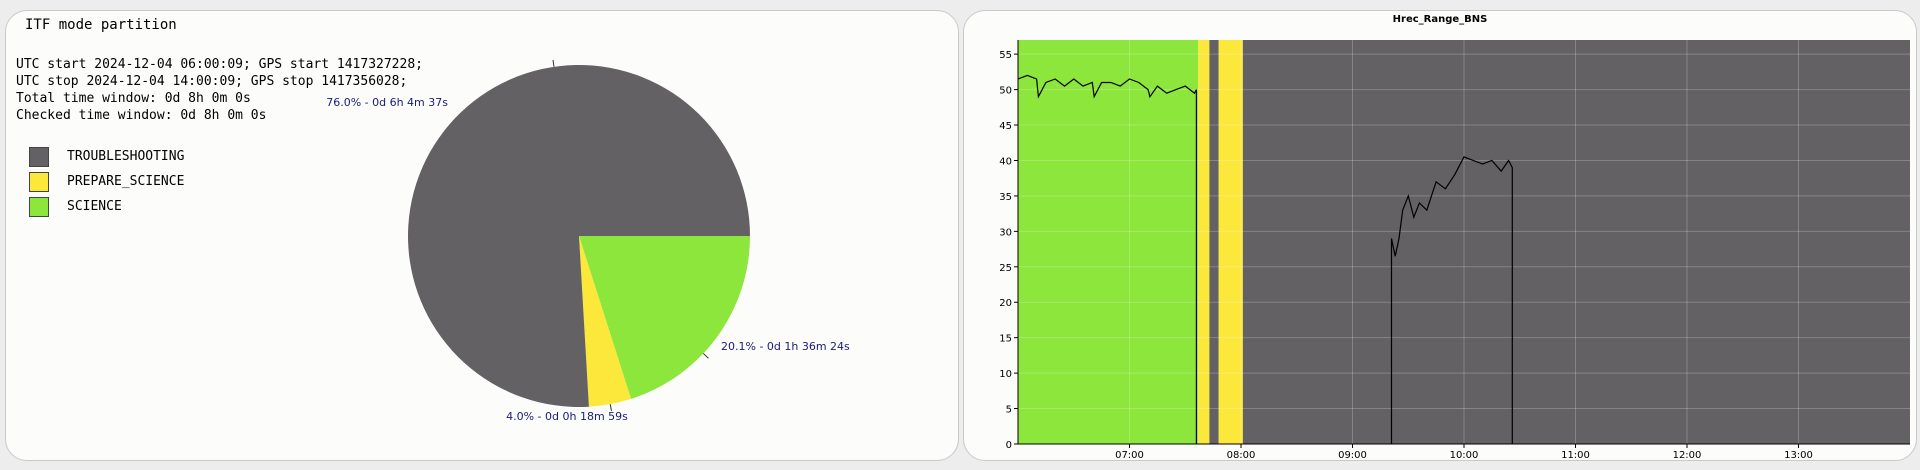  What do you see at coordinates (1005, 232) in the screenshot?
I see `y-tick-label-30: 30` at bounding box center [1005, 232].